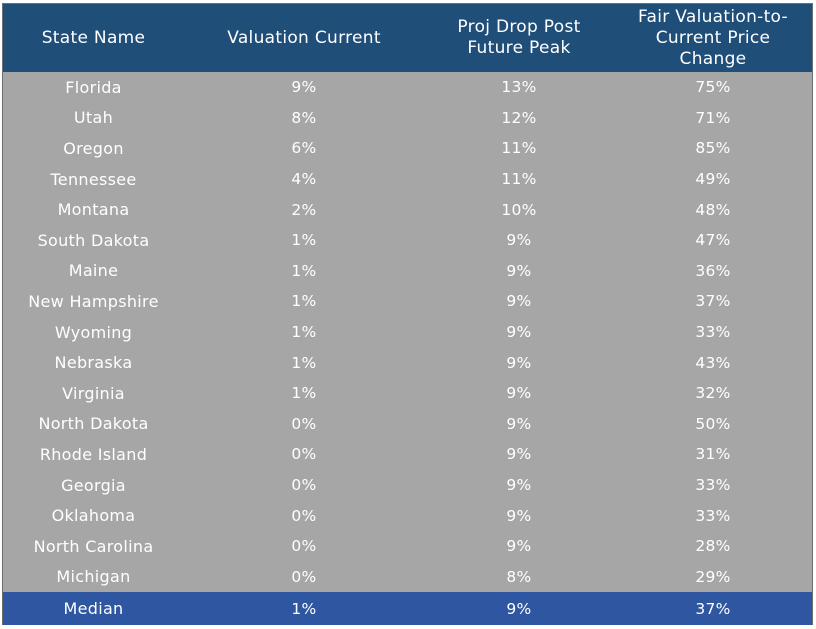 The width and height of the screenshot is (816, 629). I want to click on state-cell: South Dakota, so click(93, 240).